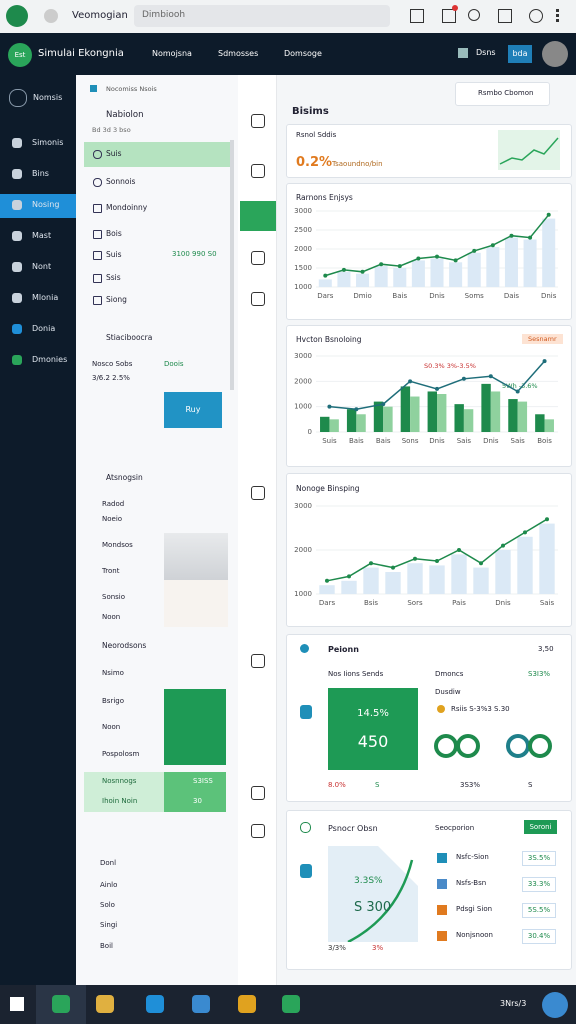  I want to click on green-item: Ihoin Noin, so click(120, 801).